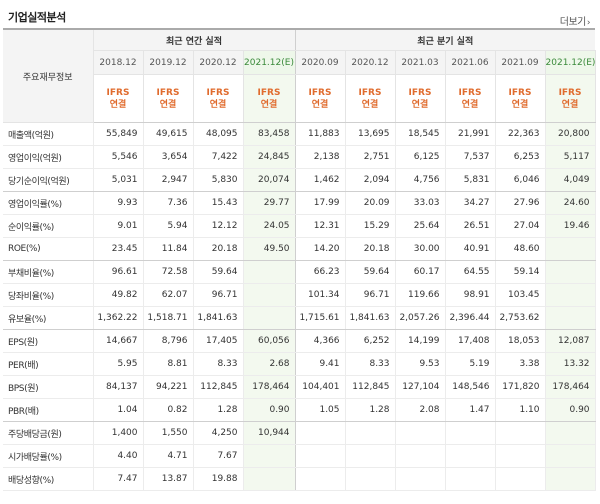  What do you see at coordinates (320, 318) in the screenshot?
I see `table-cell: 1,715.61` at bounding box center [320, 318].